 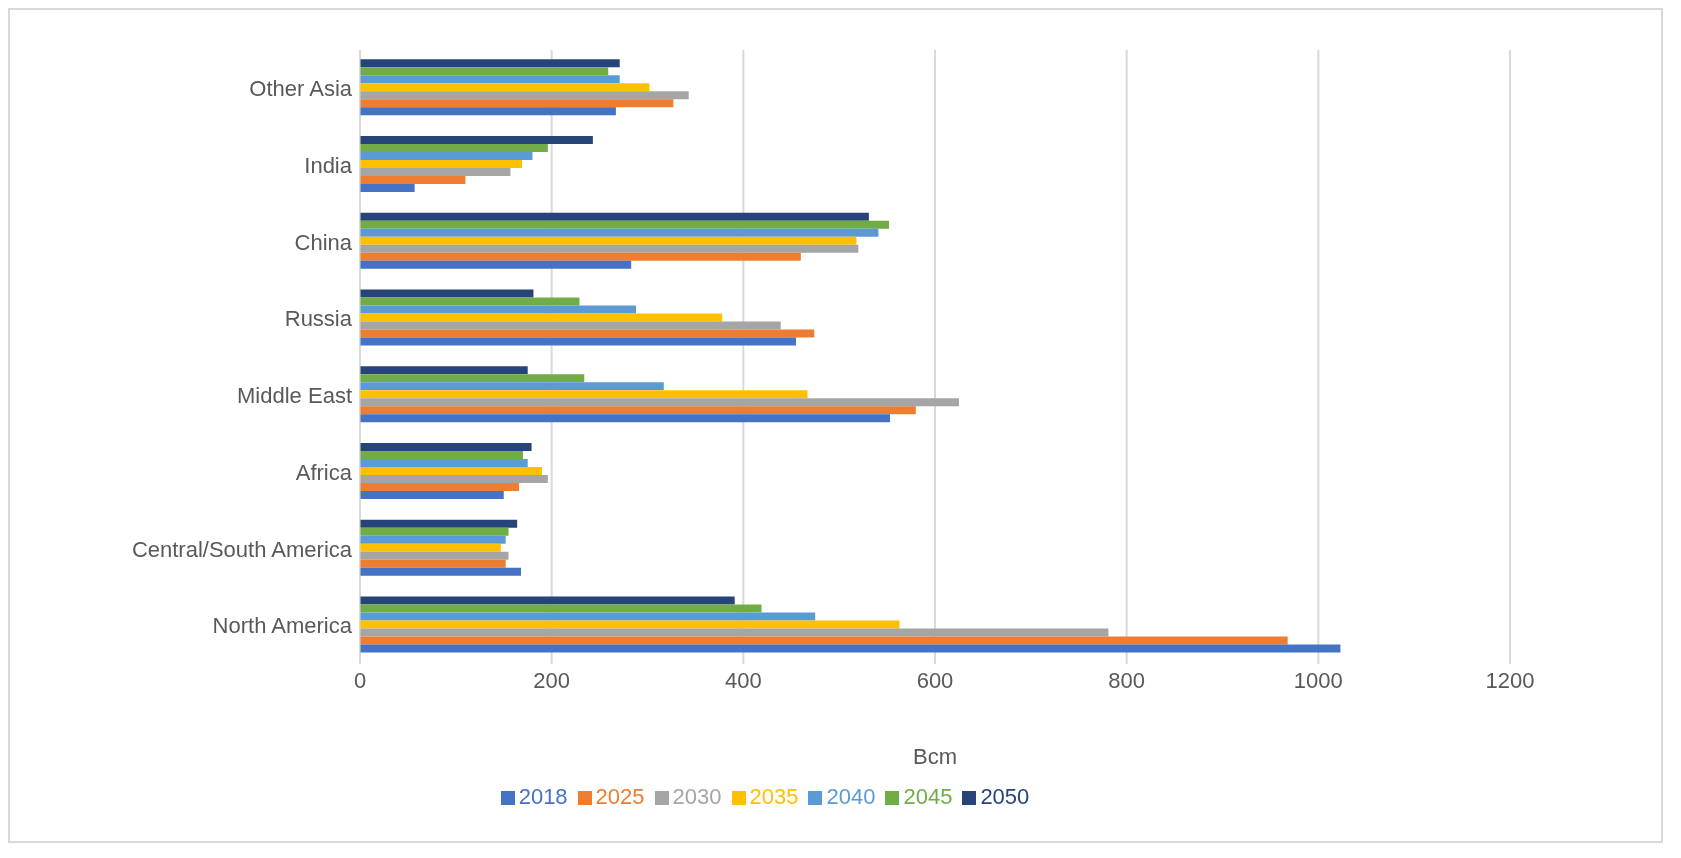 I want to click on y-tick-label: North America, so click(x=282, y=626).